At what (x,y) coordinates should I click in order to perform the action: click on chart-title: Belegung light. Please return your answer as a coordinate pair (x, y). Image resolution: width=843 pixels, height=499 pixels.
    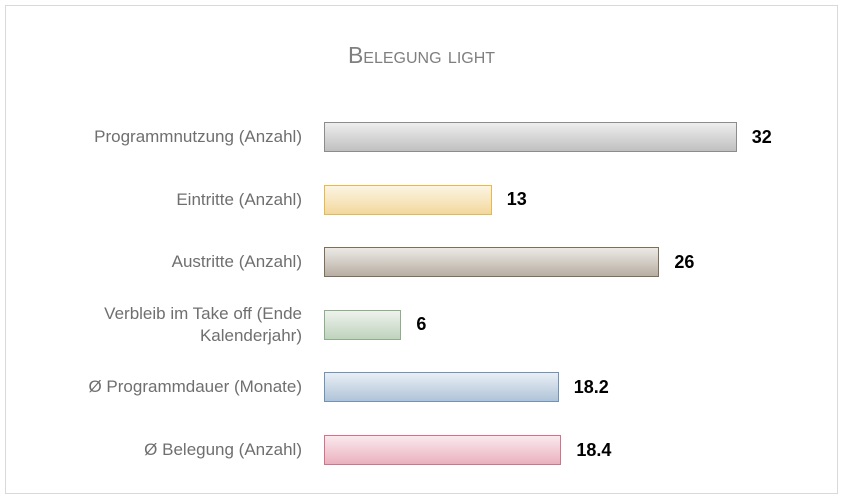
    Looking at the image, I should click on (421, 55).